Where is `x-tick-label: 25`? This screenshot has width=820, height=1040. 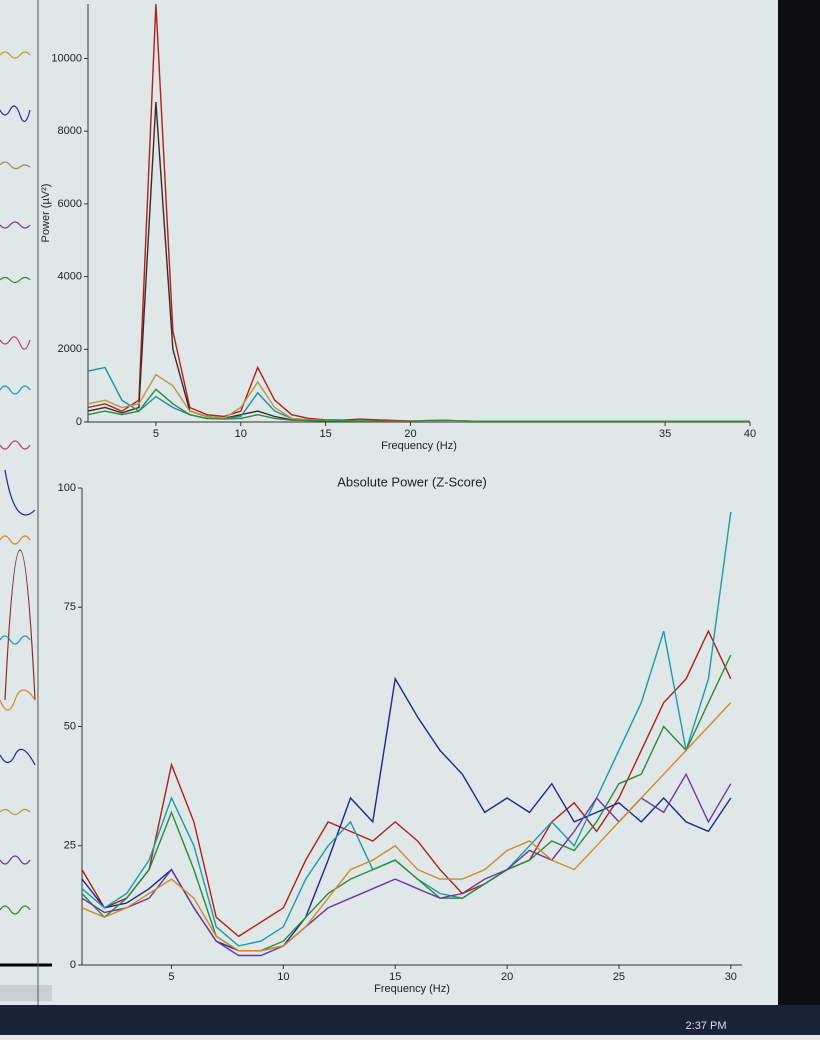
x-tick-label: 25 is located at coordinates (619, 977).